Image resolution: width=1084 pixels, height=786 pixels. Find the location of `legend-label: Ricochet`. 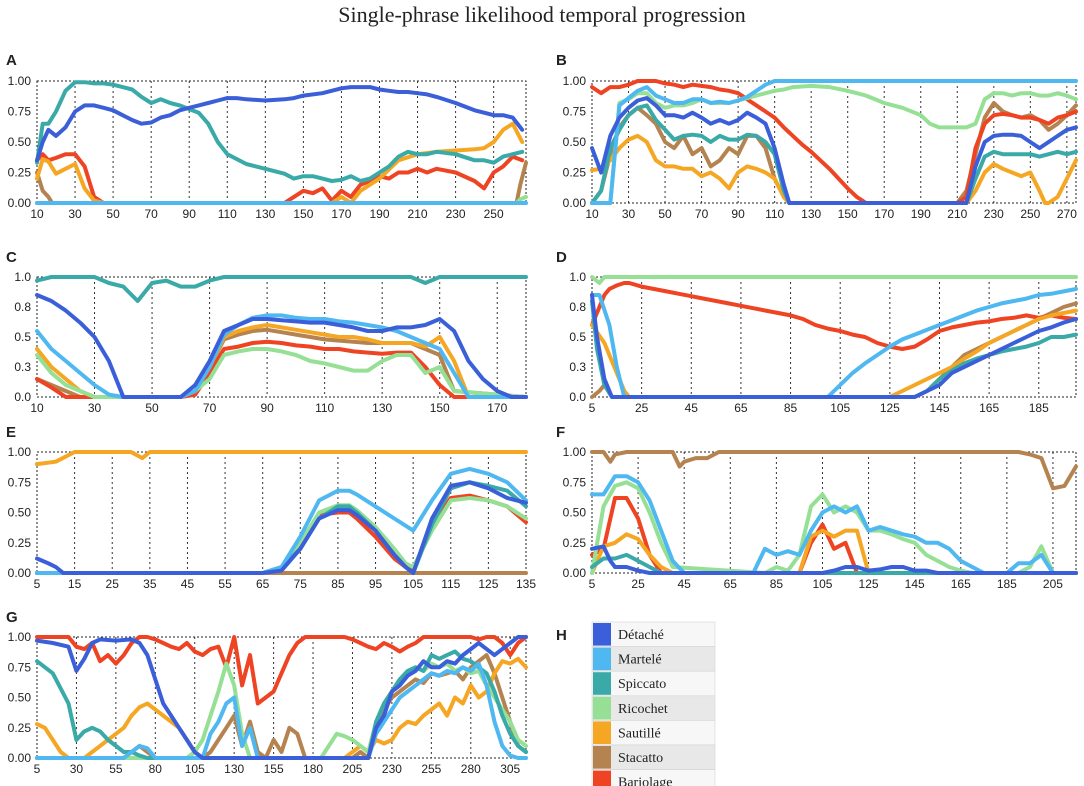

legend-label: Ricochet is located at coordinates (643, 709).